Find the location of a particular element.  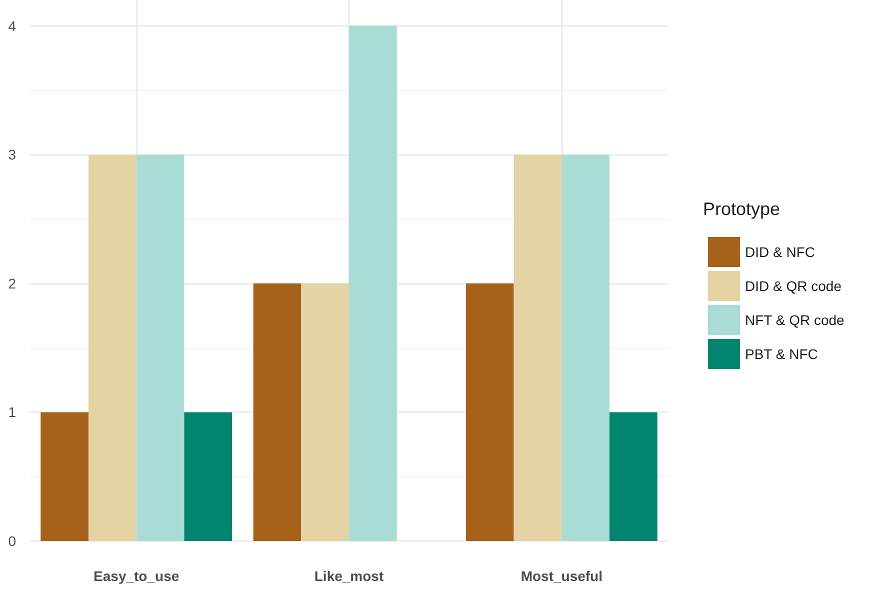

y-tick-label: 4 is located at coordinates (12, 26).